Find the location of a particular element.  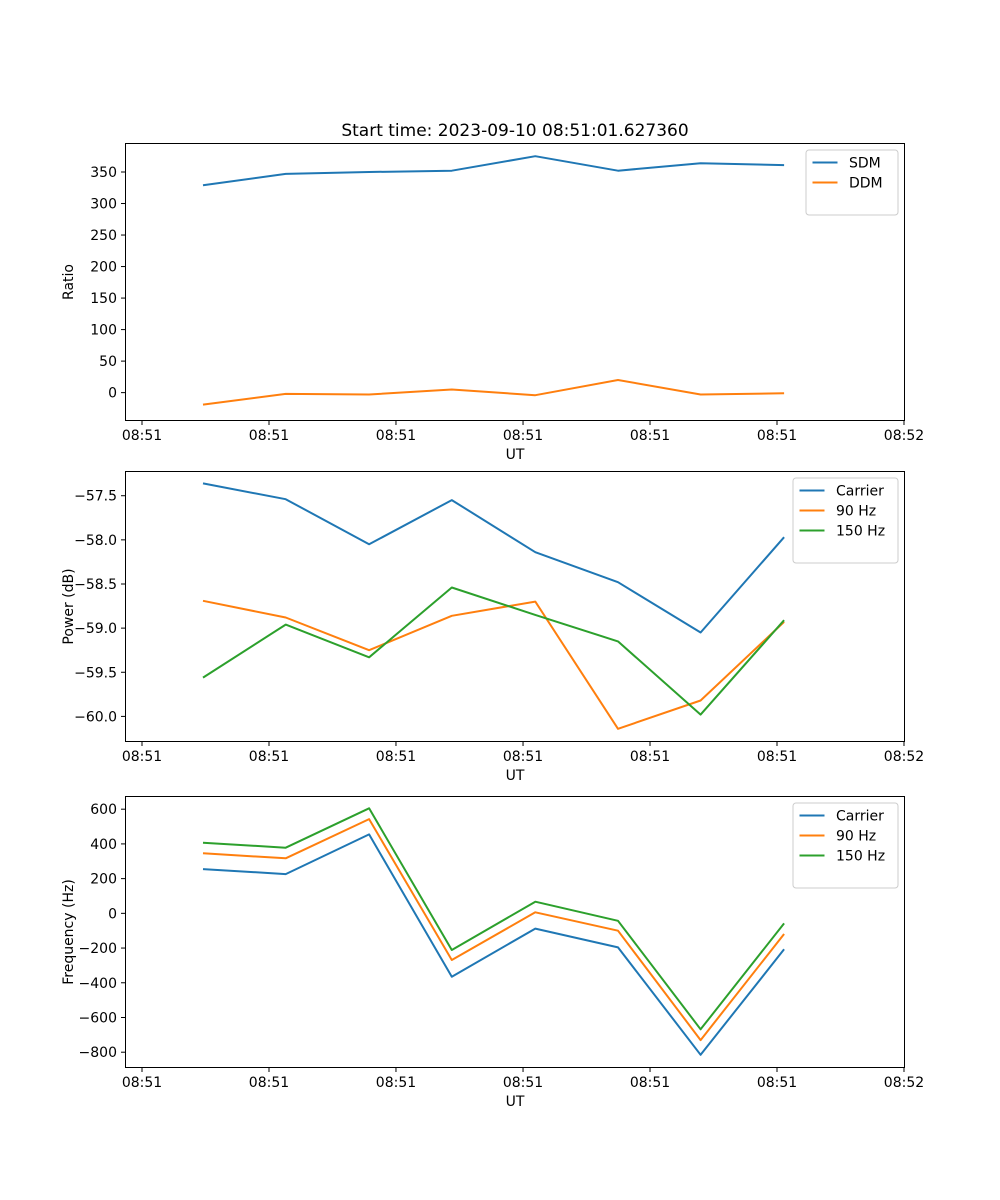

y-axis-label: Ratio is located at coordinates (69, 282).